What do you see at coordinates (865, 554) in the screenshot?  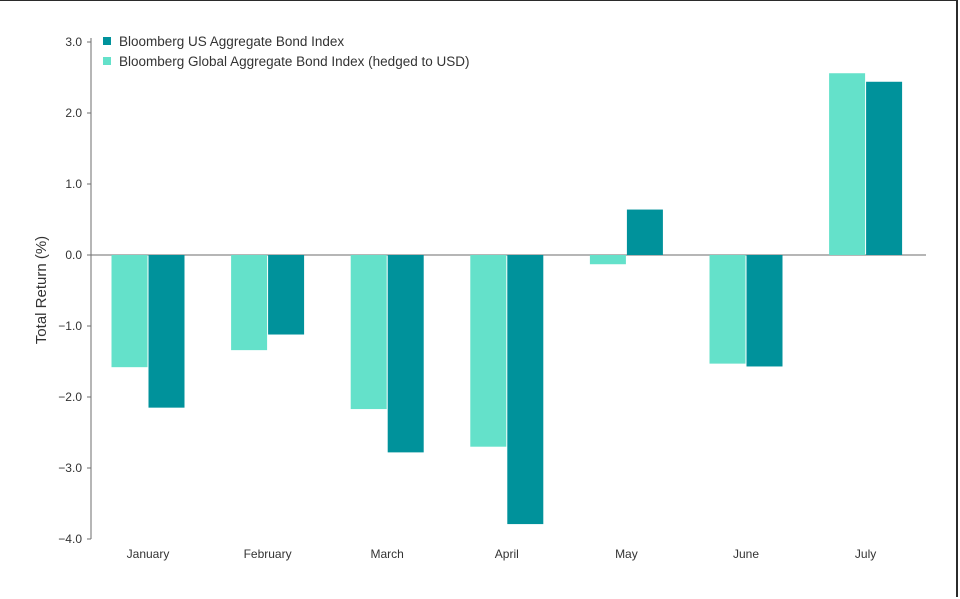 I see `x-tick-label: July` at bounding box center [865, 554].